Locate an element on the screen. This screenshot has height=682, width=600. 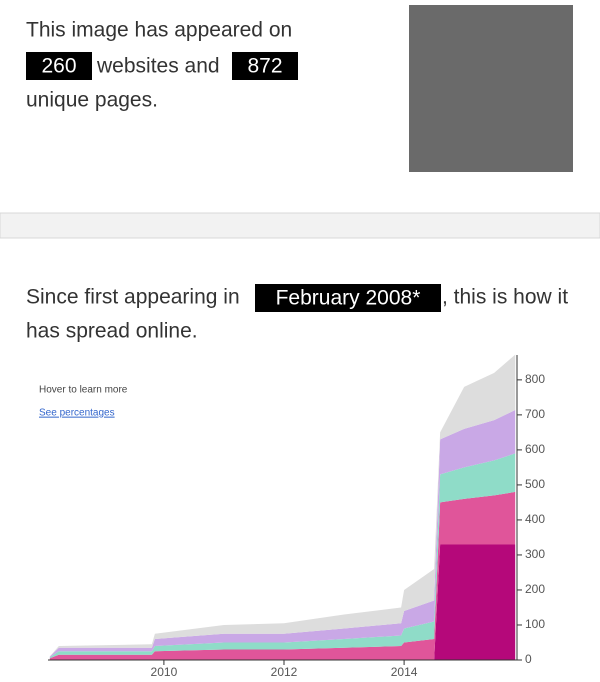
hover-box is located at coordinates (86, 396).